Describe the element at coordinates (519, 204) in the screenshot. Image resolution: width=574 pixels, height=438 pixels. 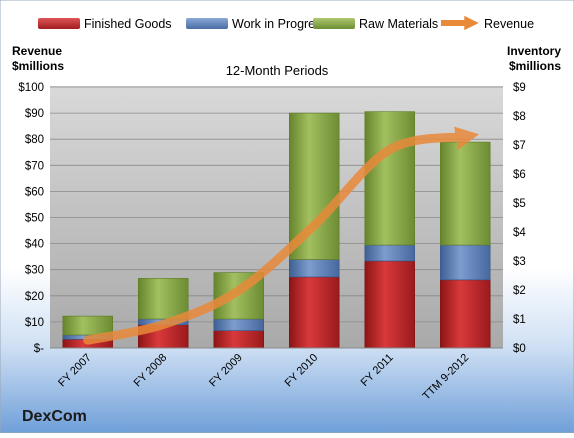
I see `right-tick-label: $5` at that location.